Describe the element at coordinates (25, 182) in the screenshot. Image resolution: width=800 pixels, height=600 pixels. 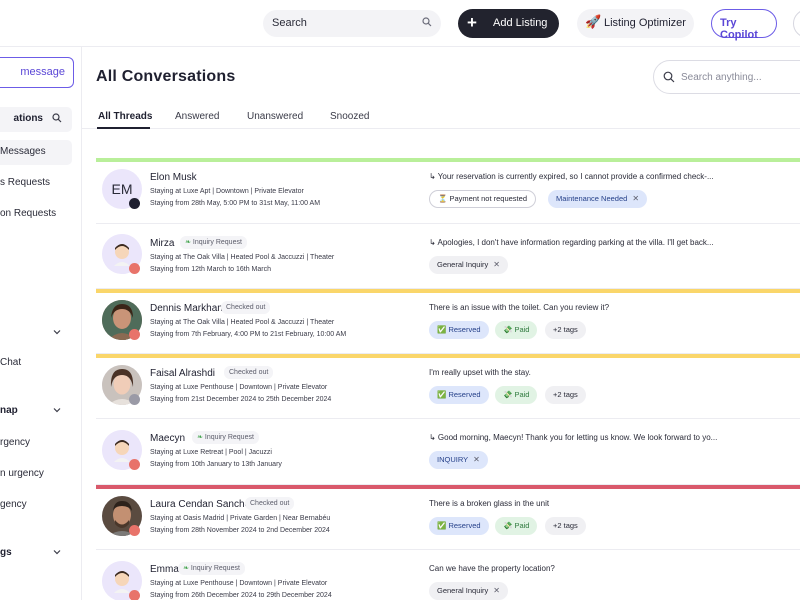
I see `sidebar-item-requests: s Requests` at that location.